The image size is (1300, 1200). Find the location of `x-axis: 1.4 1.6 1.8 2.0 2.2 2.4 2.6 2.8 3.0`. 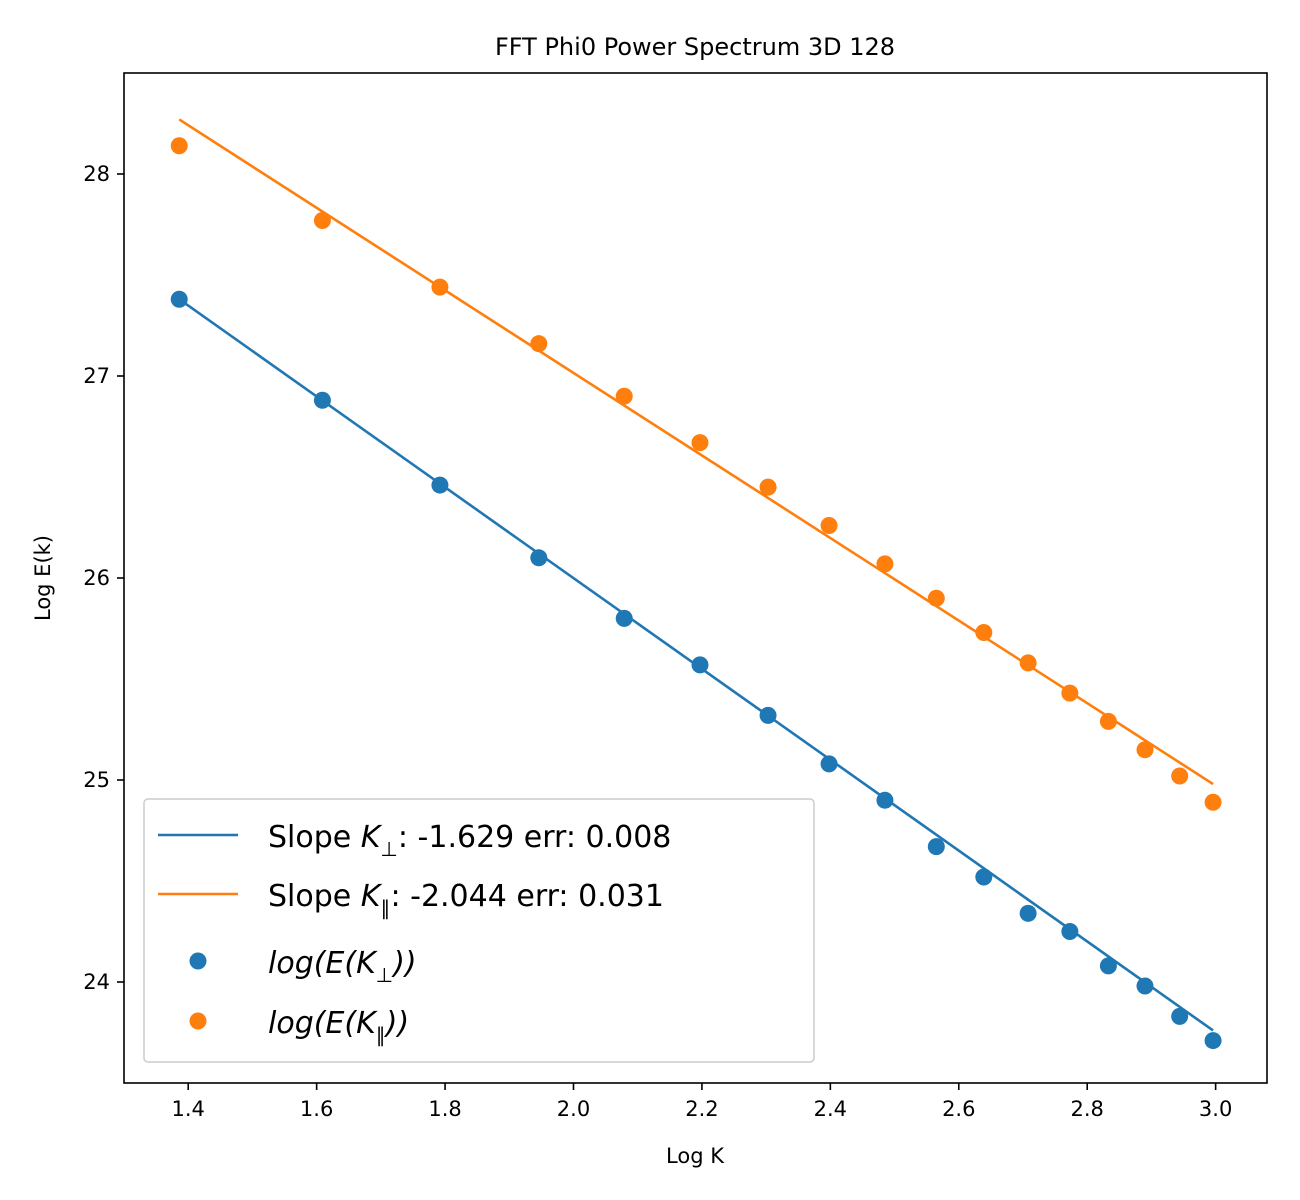

x-axis: 1.4 1.6 1.8 2.0 2.2 2.4 2.6 2.8 3.0 is located at coordinates (702, 1102).